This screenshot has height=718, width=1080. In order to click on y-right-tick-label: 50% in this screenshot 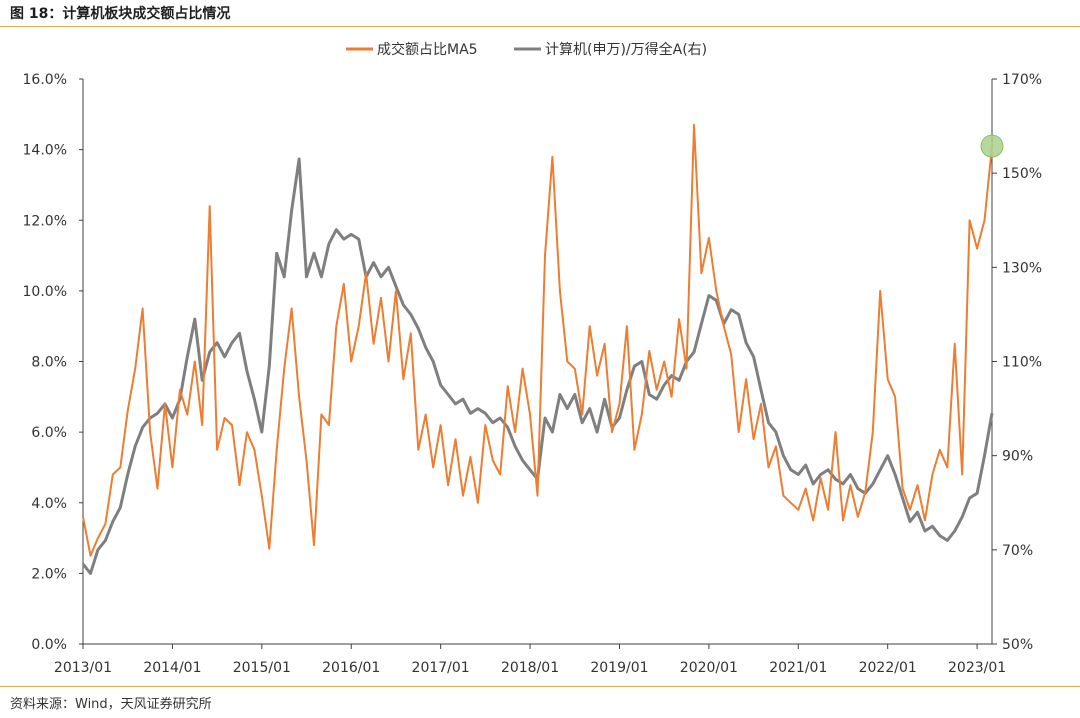, I will do `click(1017, 645)`.